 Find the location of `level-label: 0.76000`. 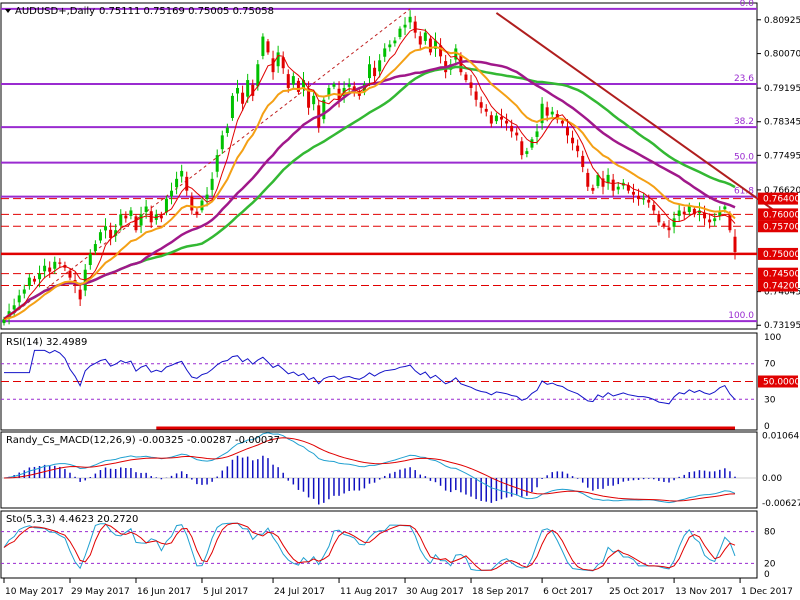

level-label: 0.76000 is located at coordinates (781, 215).